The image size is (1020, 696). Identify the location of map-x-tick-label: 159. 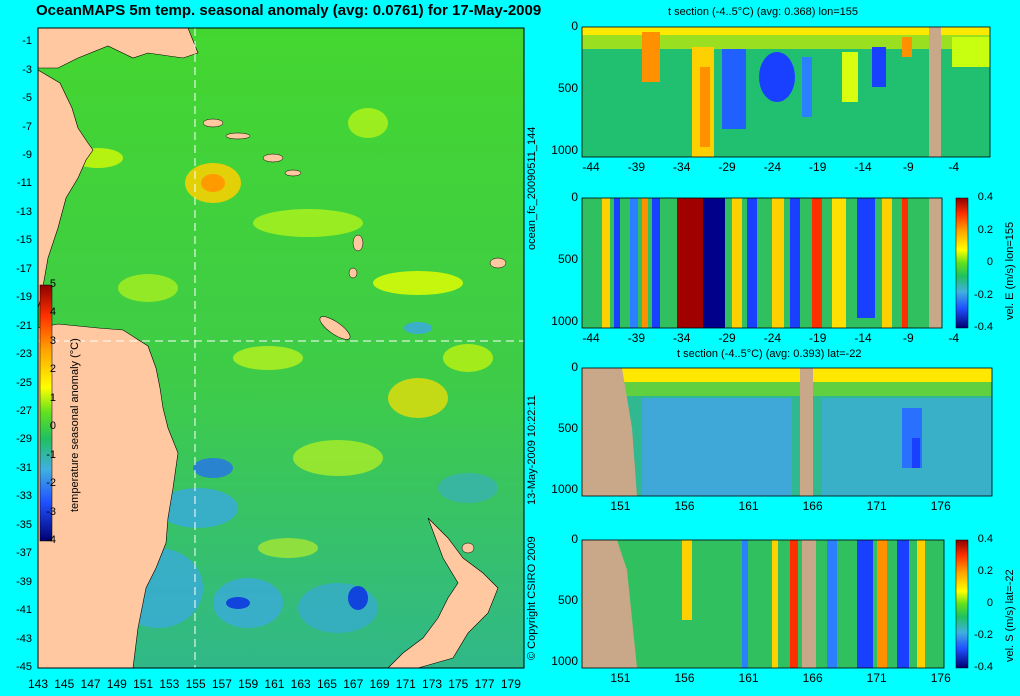
(248, 684).